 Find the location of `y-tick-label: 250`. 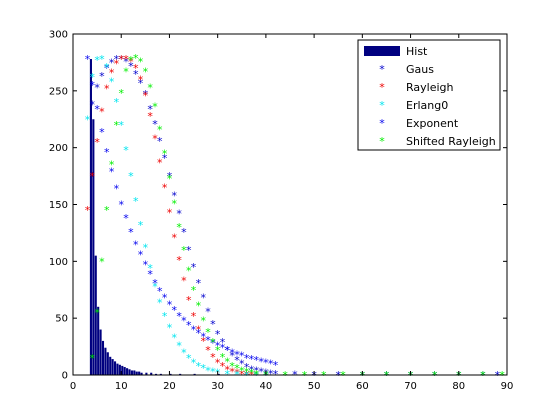

y-tick-label: 250 is located at coordinates (58, 91).